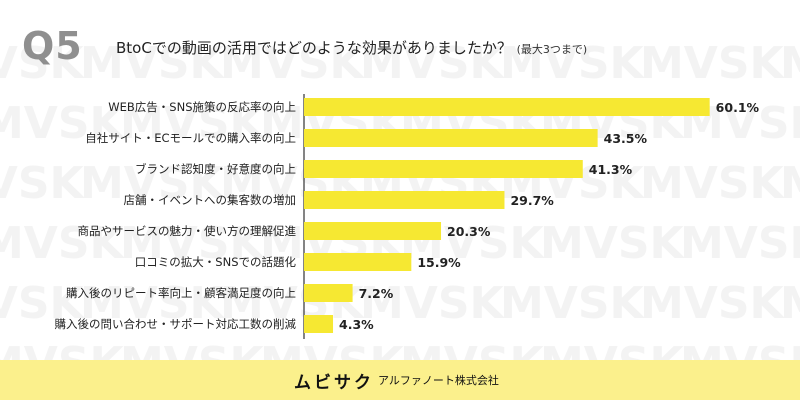 The width and height of the screenshot is (800, 400). What do you see at coordinates (532, 200) in the screenshot?
I see `data-label: 29.7%` at bounding box center [532, 200].